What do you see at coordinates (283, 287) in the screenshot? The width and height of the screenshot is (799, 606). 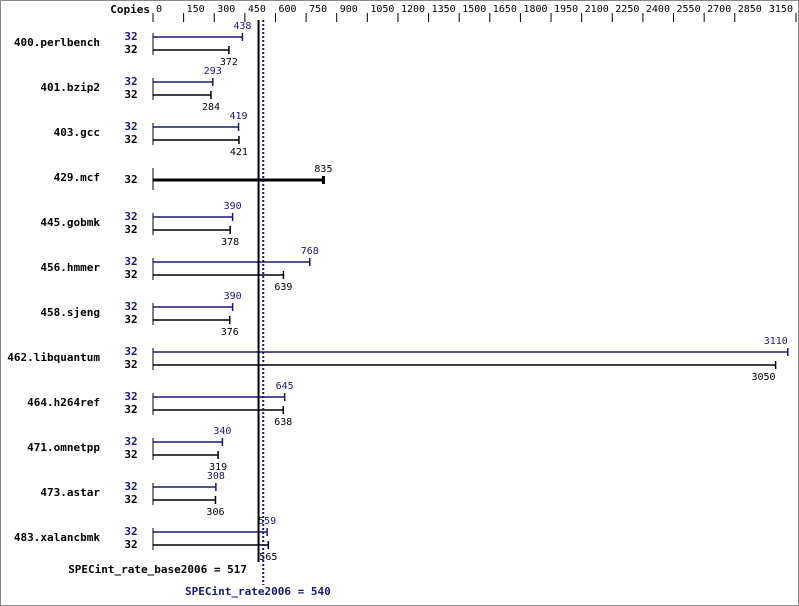 I see `value-label: 639` at bounding box center [283, 287].